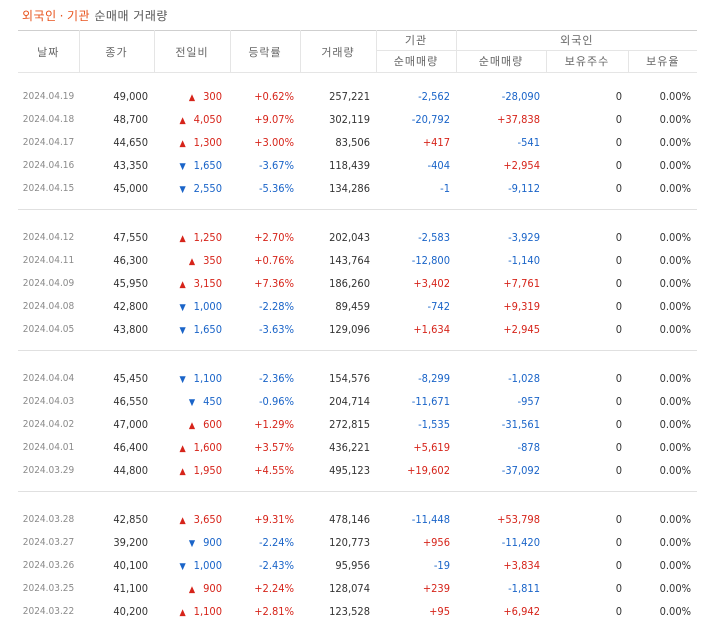  What do you see at coordinates (662, 61) in the screenshot?
I see `header-ratio: 보유율` at bounding box center [662, 61].